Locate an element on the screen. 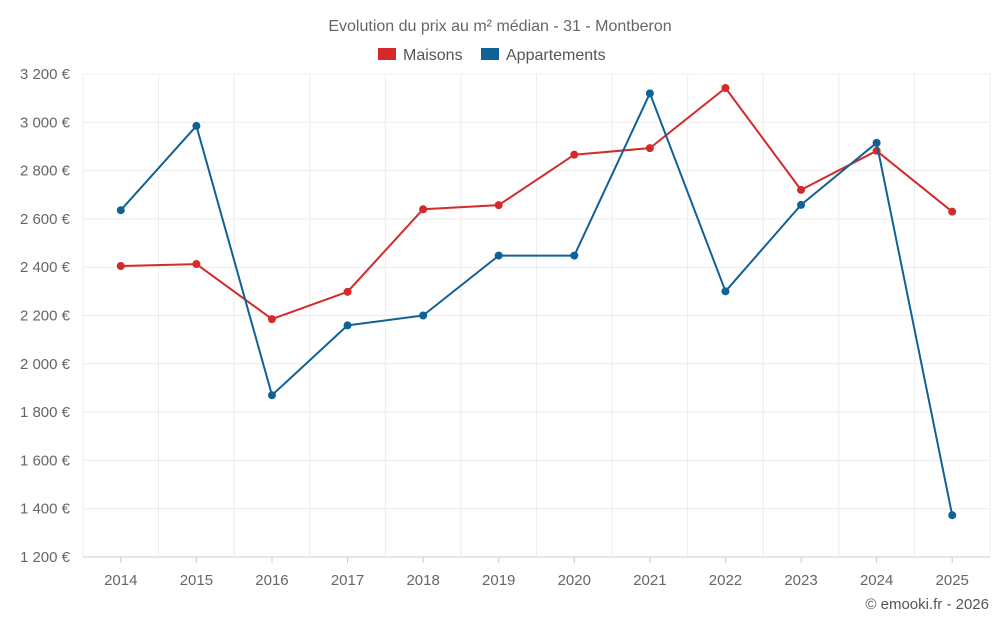 This screenshot has height=625, width=1000. legend-swatch-maisons is located at coordinates (387, 54).